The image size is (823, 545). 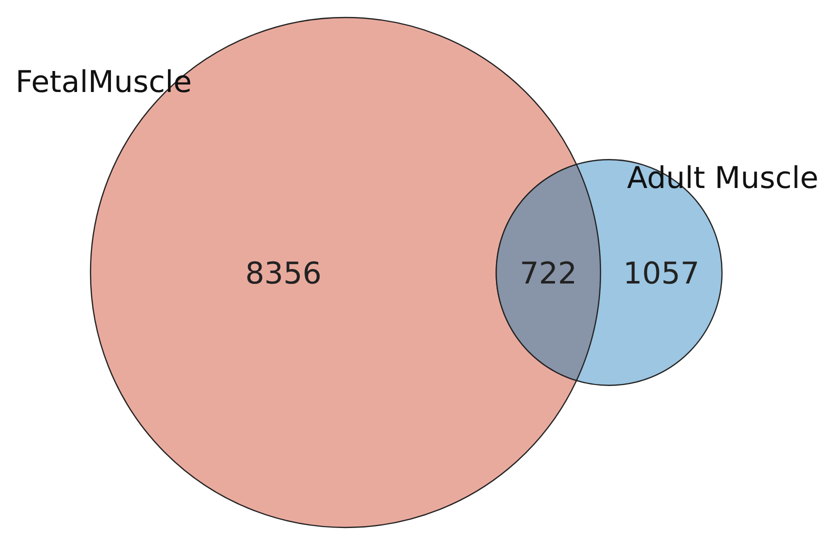 I want to click on data-label: 722, so click(x=548, y=274).